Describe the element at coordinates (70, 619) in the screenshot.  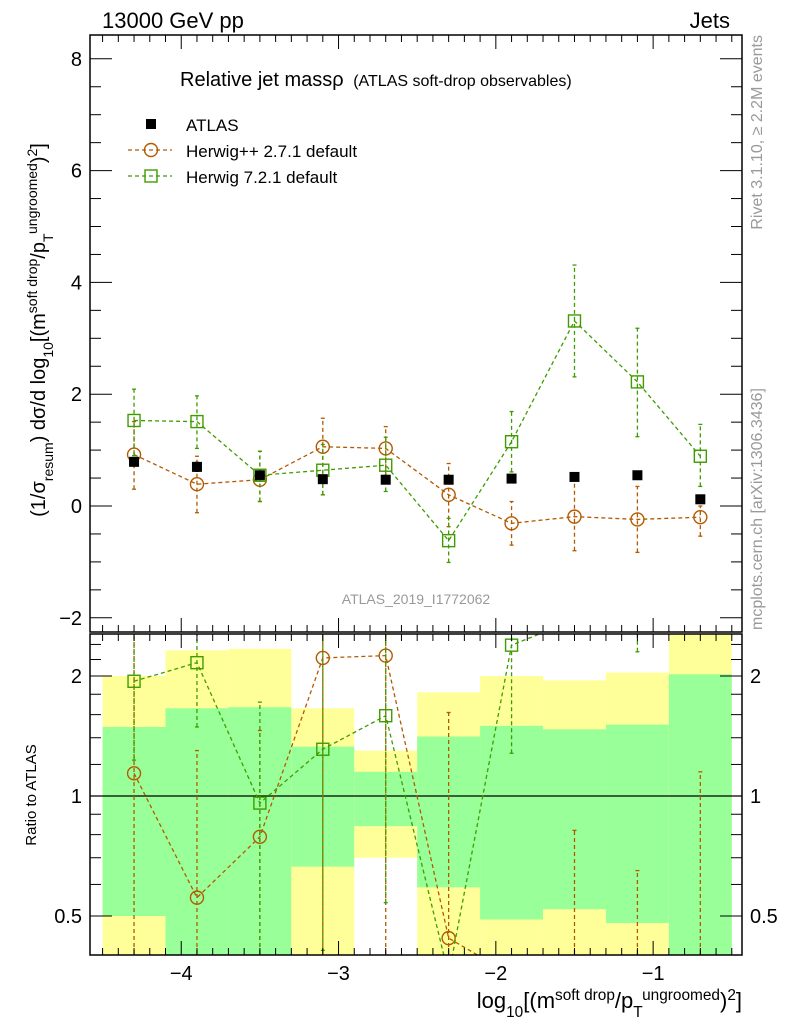
I see `y-tick-label: −2` at that location.